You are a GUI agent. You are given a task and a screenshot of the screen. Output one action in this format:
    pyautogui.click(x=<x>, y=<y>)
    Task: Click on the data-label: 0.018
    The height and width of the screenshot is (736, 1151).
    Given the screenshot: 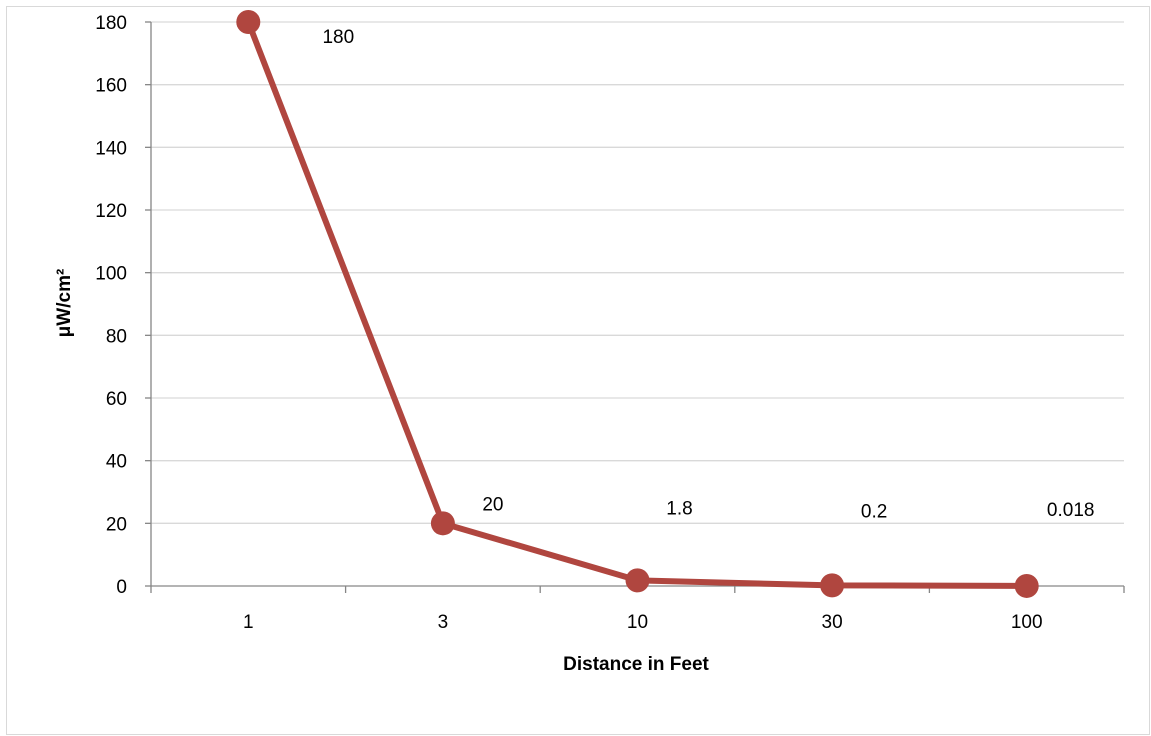 What is the action you would take?
    pyautogui.click(x=1071, y=510)
    